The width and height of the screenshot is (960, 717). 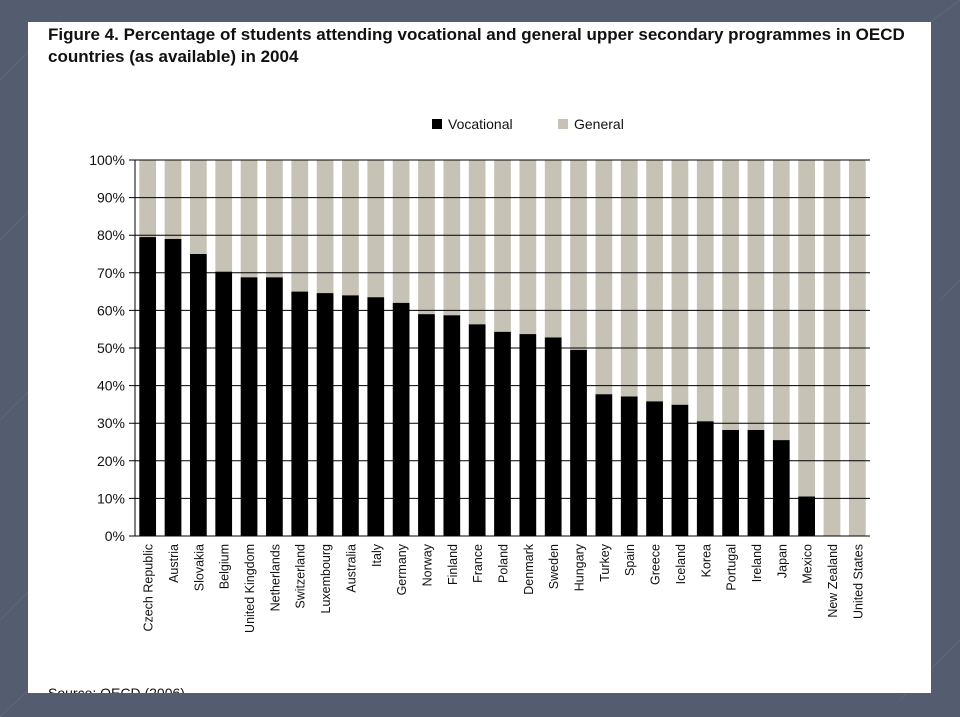 What do you see at coordinates (529, 568) in the screenshot?
I see `x-tick-label: Denmark` at bounding box center [529, 568].